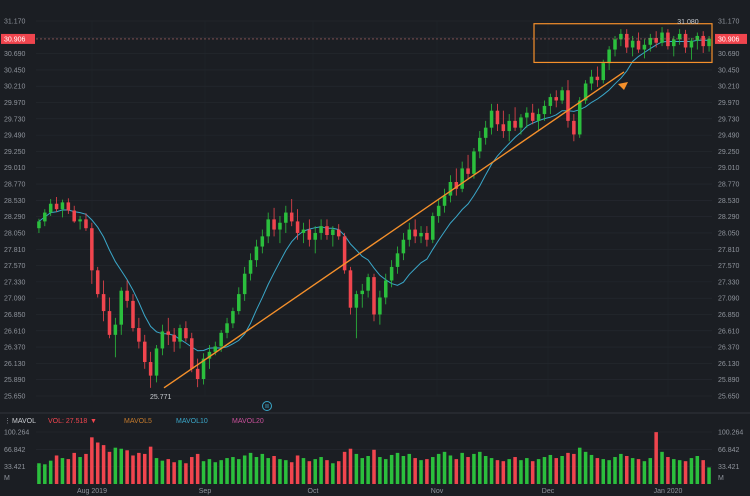 Image resolution: width=750 pixels, height=496 pixels. I want to click on price-tick-left: 26.370, so click(15, 348).